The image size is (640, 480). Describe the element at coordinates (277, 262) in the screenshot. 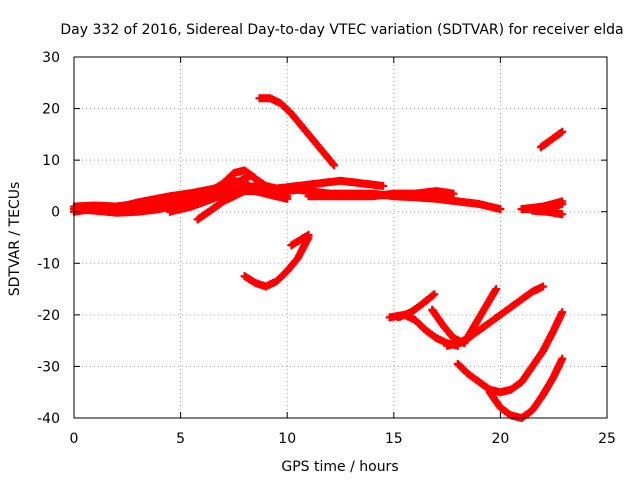

I see `series-track-l` at that location.